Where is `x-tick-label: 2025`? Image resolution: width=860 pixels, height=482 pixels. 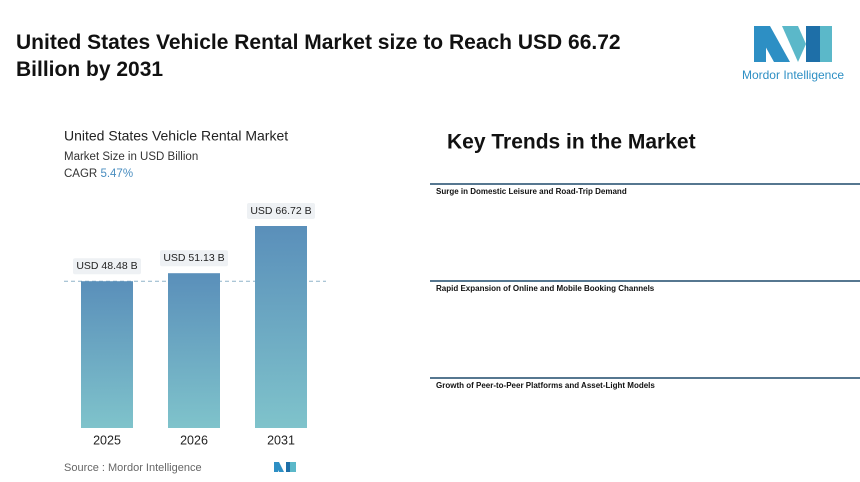 x-tick-label: 2025 is located at coordinates (107, 440).